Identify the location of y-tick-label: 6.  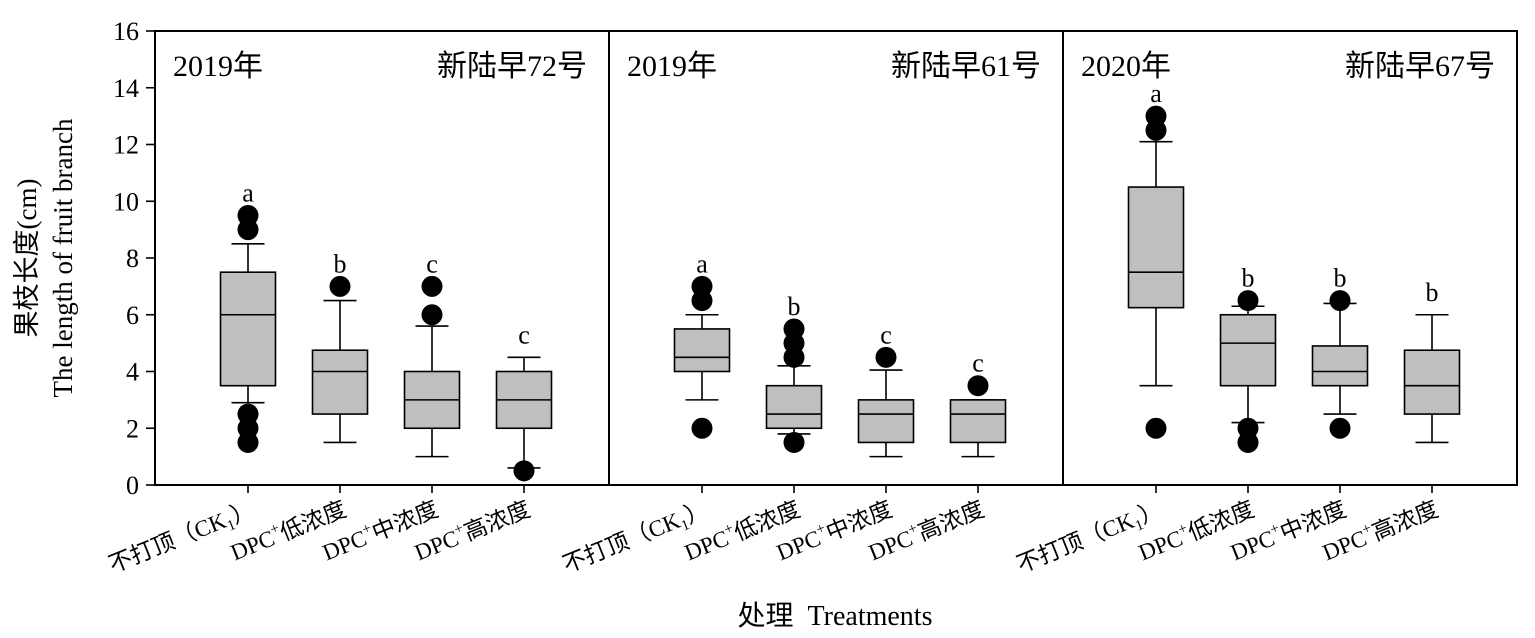
(132, 315).